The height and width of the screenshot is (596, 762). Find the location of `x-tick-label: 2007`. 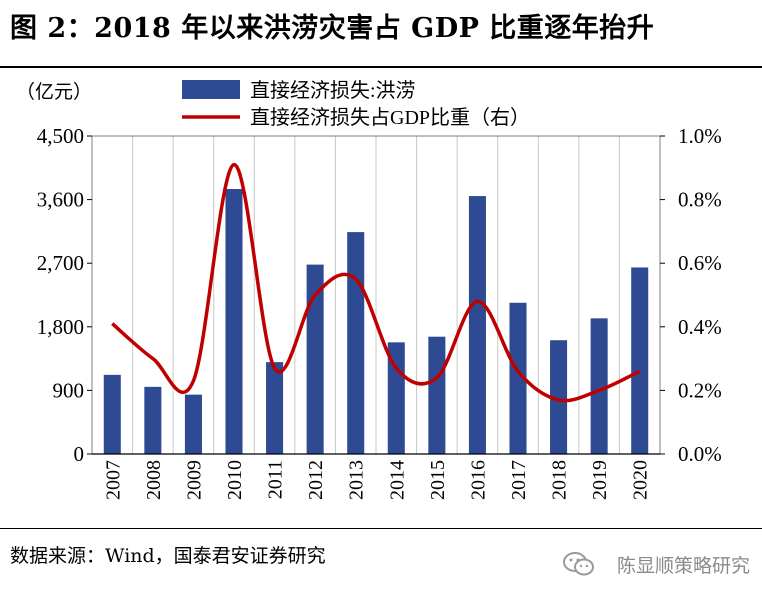

x-tick-label: 2007 is located at coordinates (113, 480).